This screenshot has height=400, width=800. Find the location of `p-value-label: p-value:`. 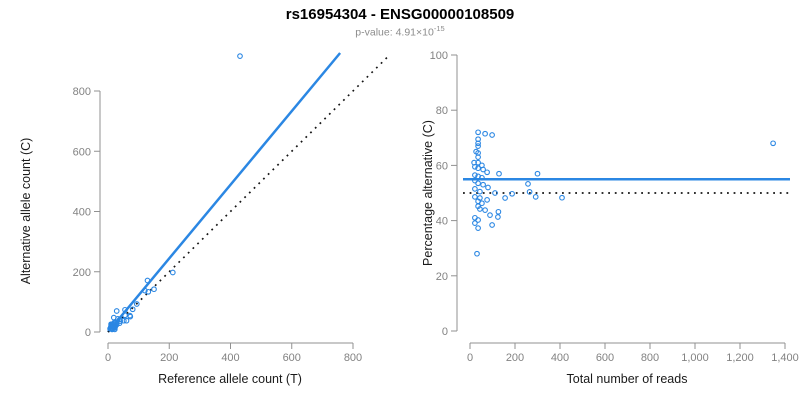

p-value-label: p-value: is located at coordinates (375, 32).